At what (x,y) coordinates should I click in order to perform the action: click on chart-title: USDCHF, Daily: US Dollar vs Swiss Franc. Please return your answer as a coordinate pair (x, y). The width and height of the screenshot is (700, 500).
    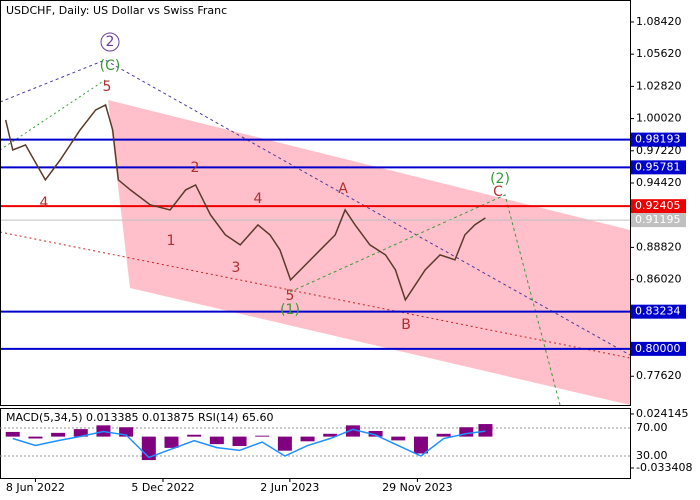
    Looking at the image, I should click on (116, 10).